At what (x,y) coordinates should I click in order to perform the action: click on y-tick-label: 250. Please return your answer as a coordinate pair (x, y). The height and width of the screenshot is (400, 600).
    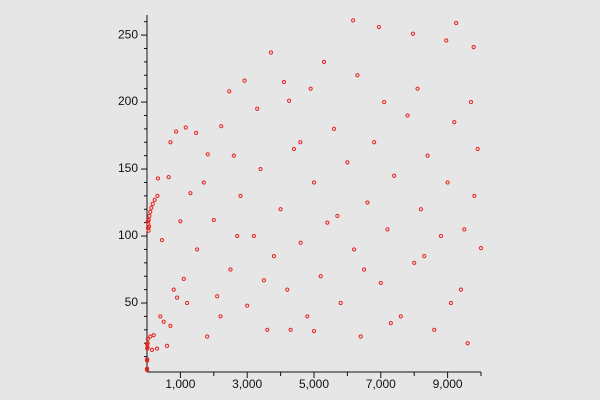
    Looking at the image, I should click on (128, 34).